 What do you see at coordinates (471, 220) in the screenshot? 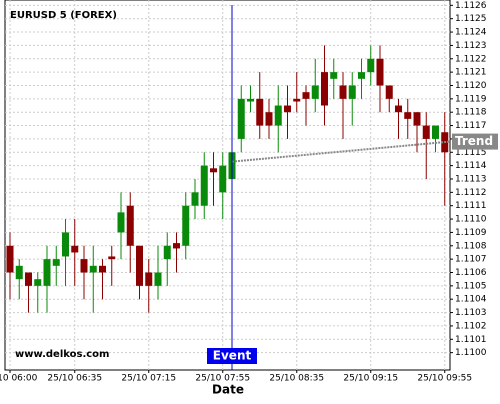
I see `y-tick-label: 1.1110` at bounding box center [471, 220].